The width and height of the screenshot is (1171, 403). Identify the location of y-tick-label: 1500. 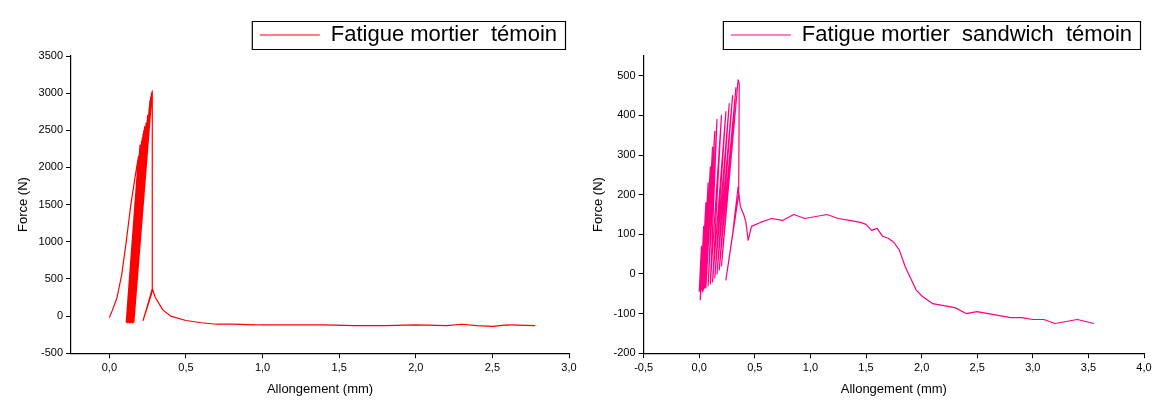
(51, 203).